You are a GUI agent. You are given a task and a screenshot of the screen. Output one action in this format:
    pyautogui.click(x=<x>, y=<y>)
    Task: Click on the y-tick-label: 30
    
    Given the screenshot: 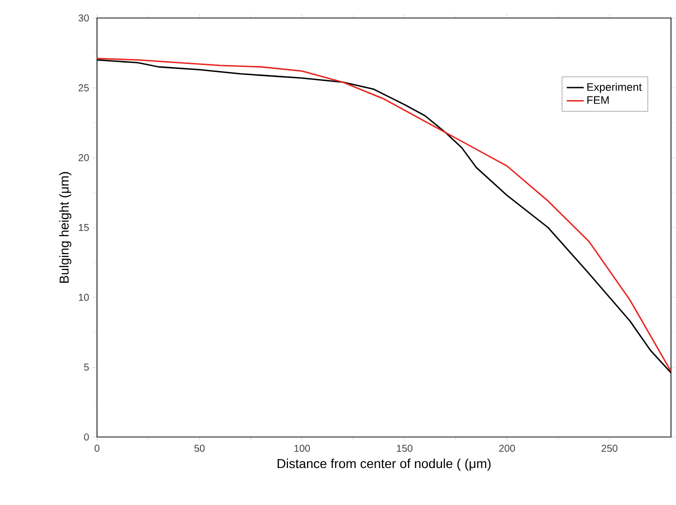 What is the action you would take?
    pyautogui.click(x=83, y=18)
    